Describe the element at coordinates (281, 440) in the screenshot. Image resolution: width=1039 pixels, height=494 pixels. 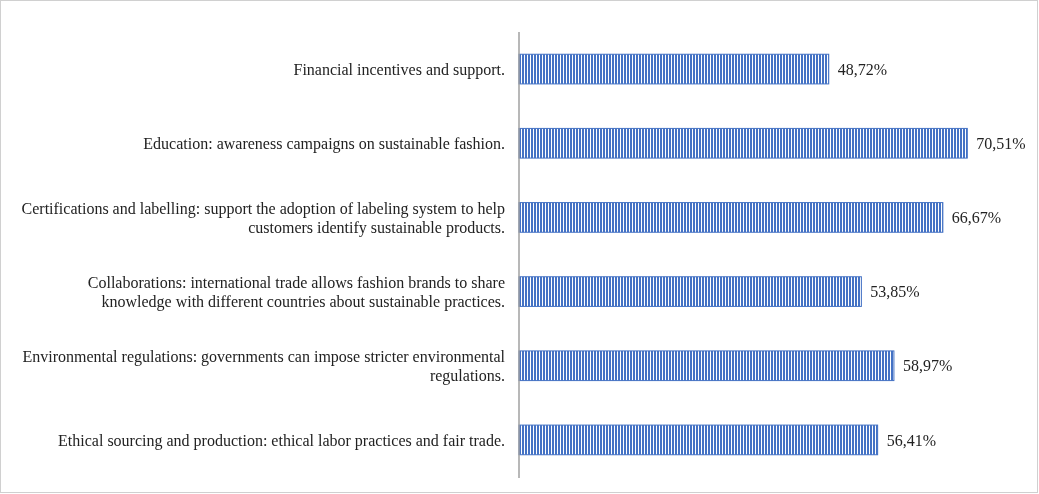
I see `y-tick-label: Ethical sourcing and production: ethical labor practices and fair trade.` at that location.